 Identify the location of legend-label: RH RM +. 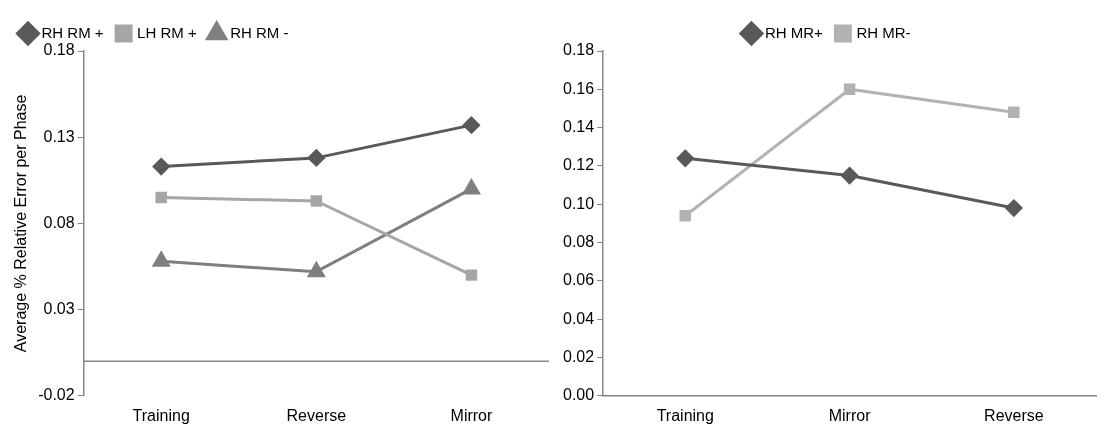
(72, 32).